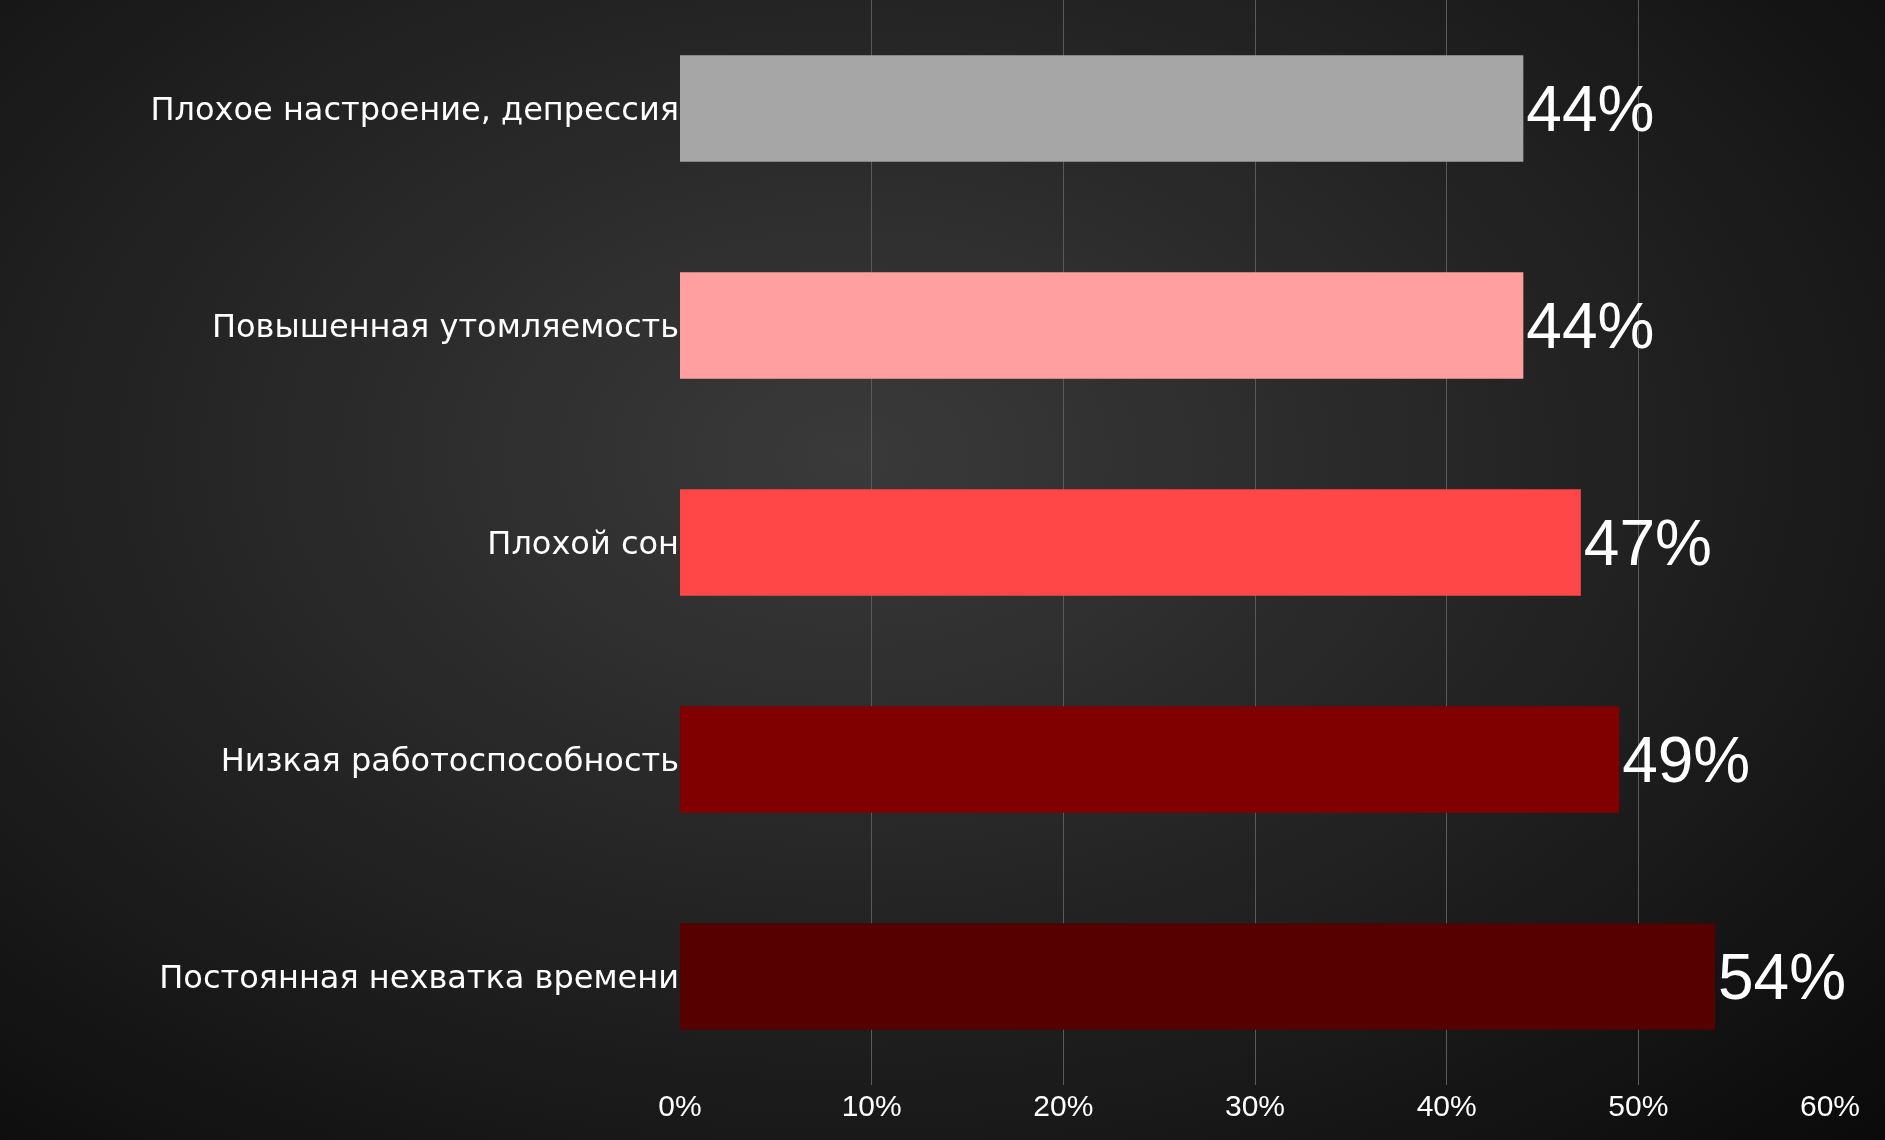  Describe the element at coordinates (1638, 1105) in the screenshot. I see `x-tick-label: 50%` at that location.